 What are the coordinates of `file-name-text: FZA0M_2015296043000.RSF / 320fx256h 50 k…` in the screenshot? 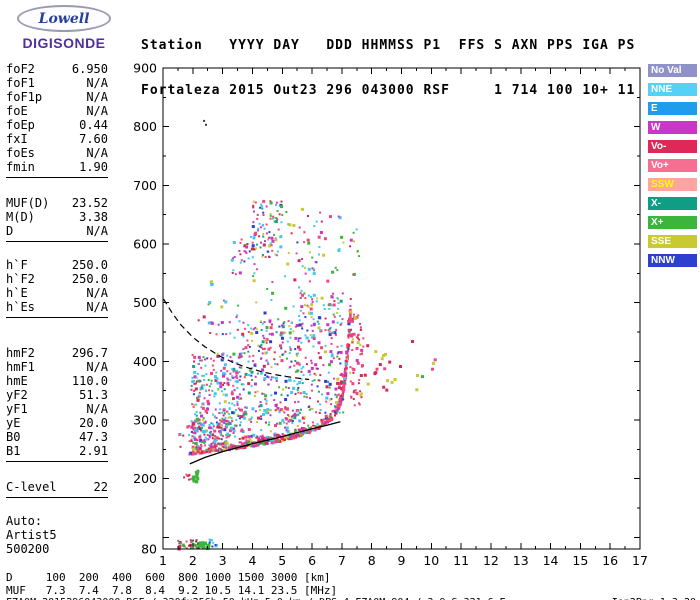 It's located at (256, 598).